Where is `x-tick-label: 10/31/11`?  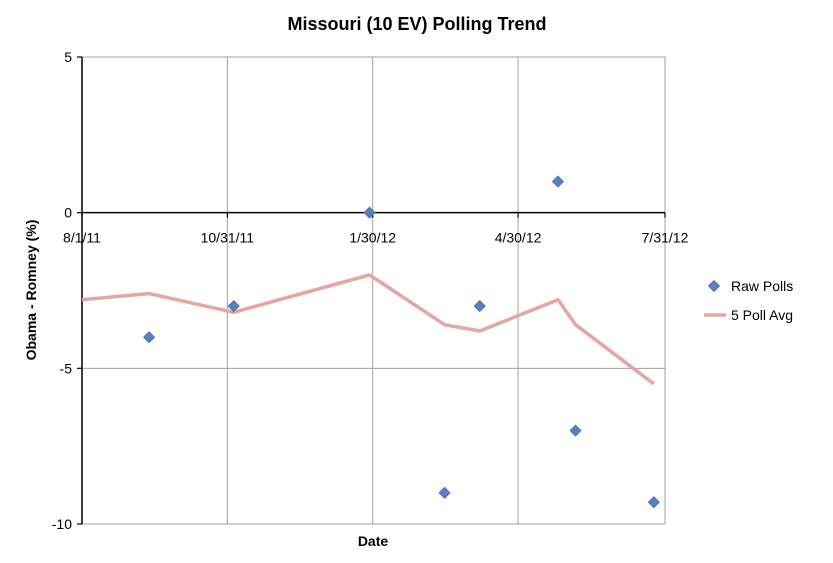
x-tick-label: 10/31/11 is located at coordinates (228, 238).